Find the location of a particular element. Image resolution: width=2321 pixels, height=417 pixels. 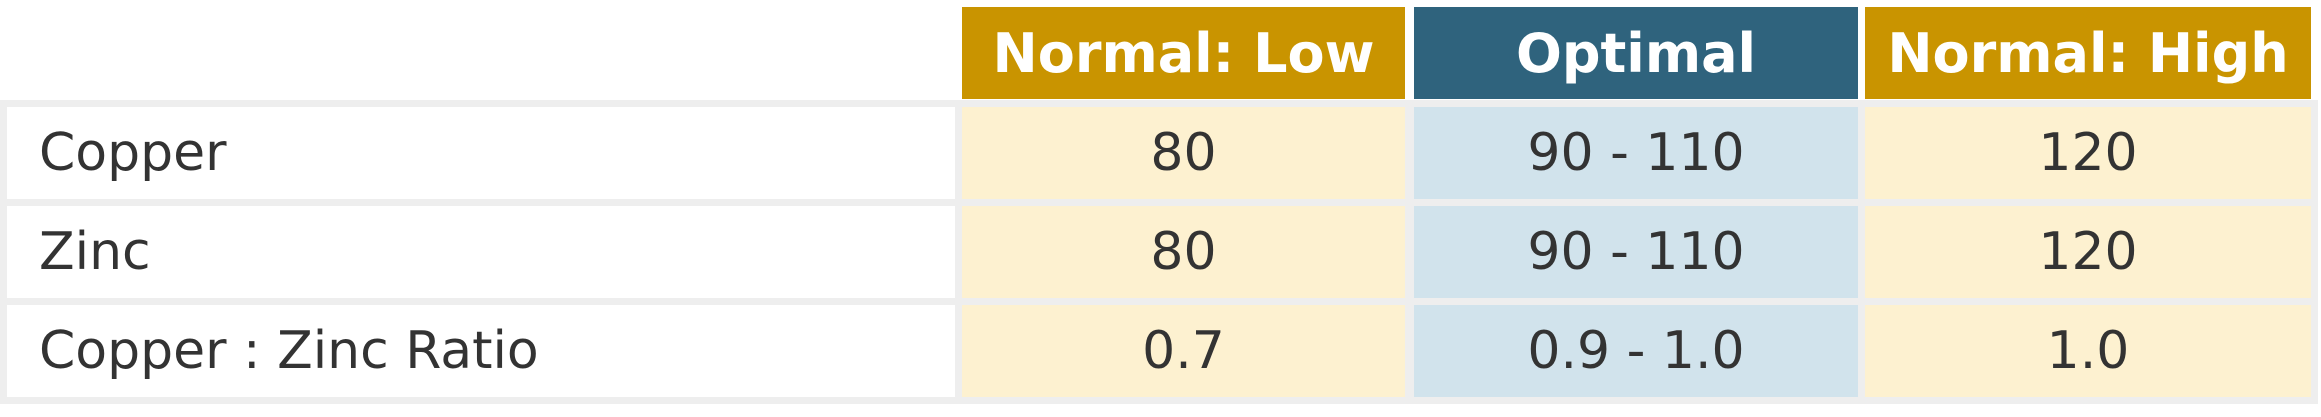

row-label: Copper is located at coordinates (481, 153).